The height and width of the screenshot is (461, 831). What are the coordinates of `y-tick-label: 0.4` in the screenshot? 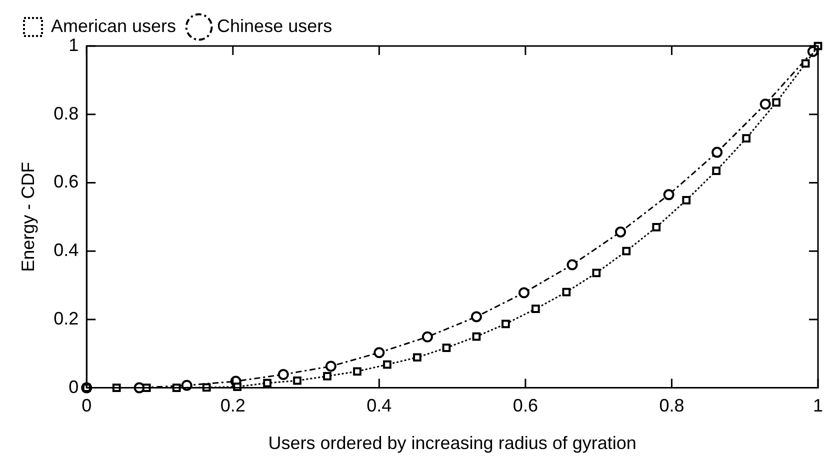 It's located at (66, 250).